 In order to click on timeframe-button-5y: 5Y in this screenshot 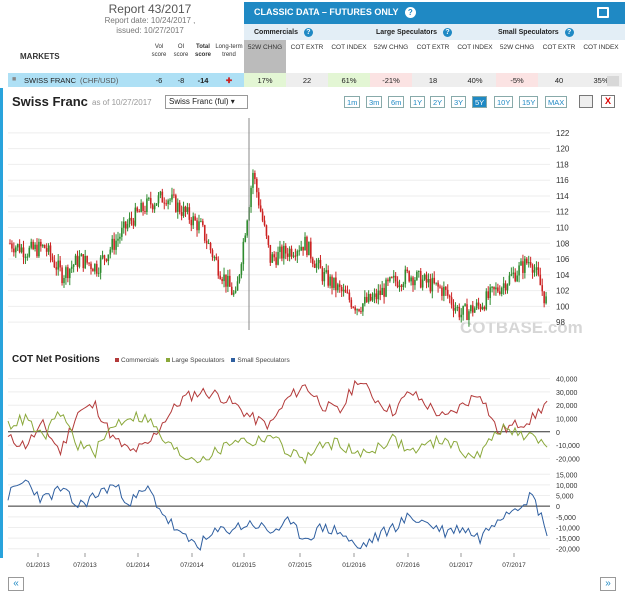, I will do `click(480, 102)`.